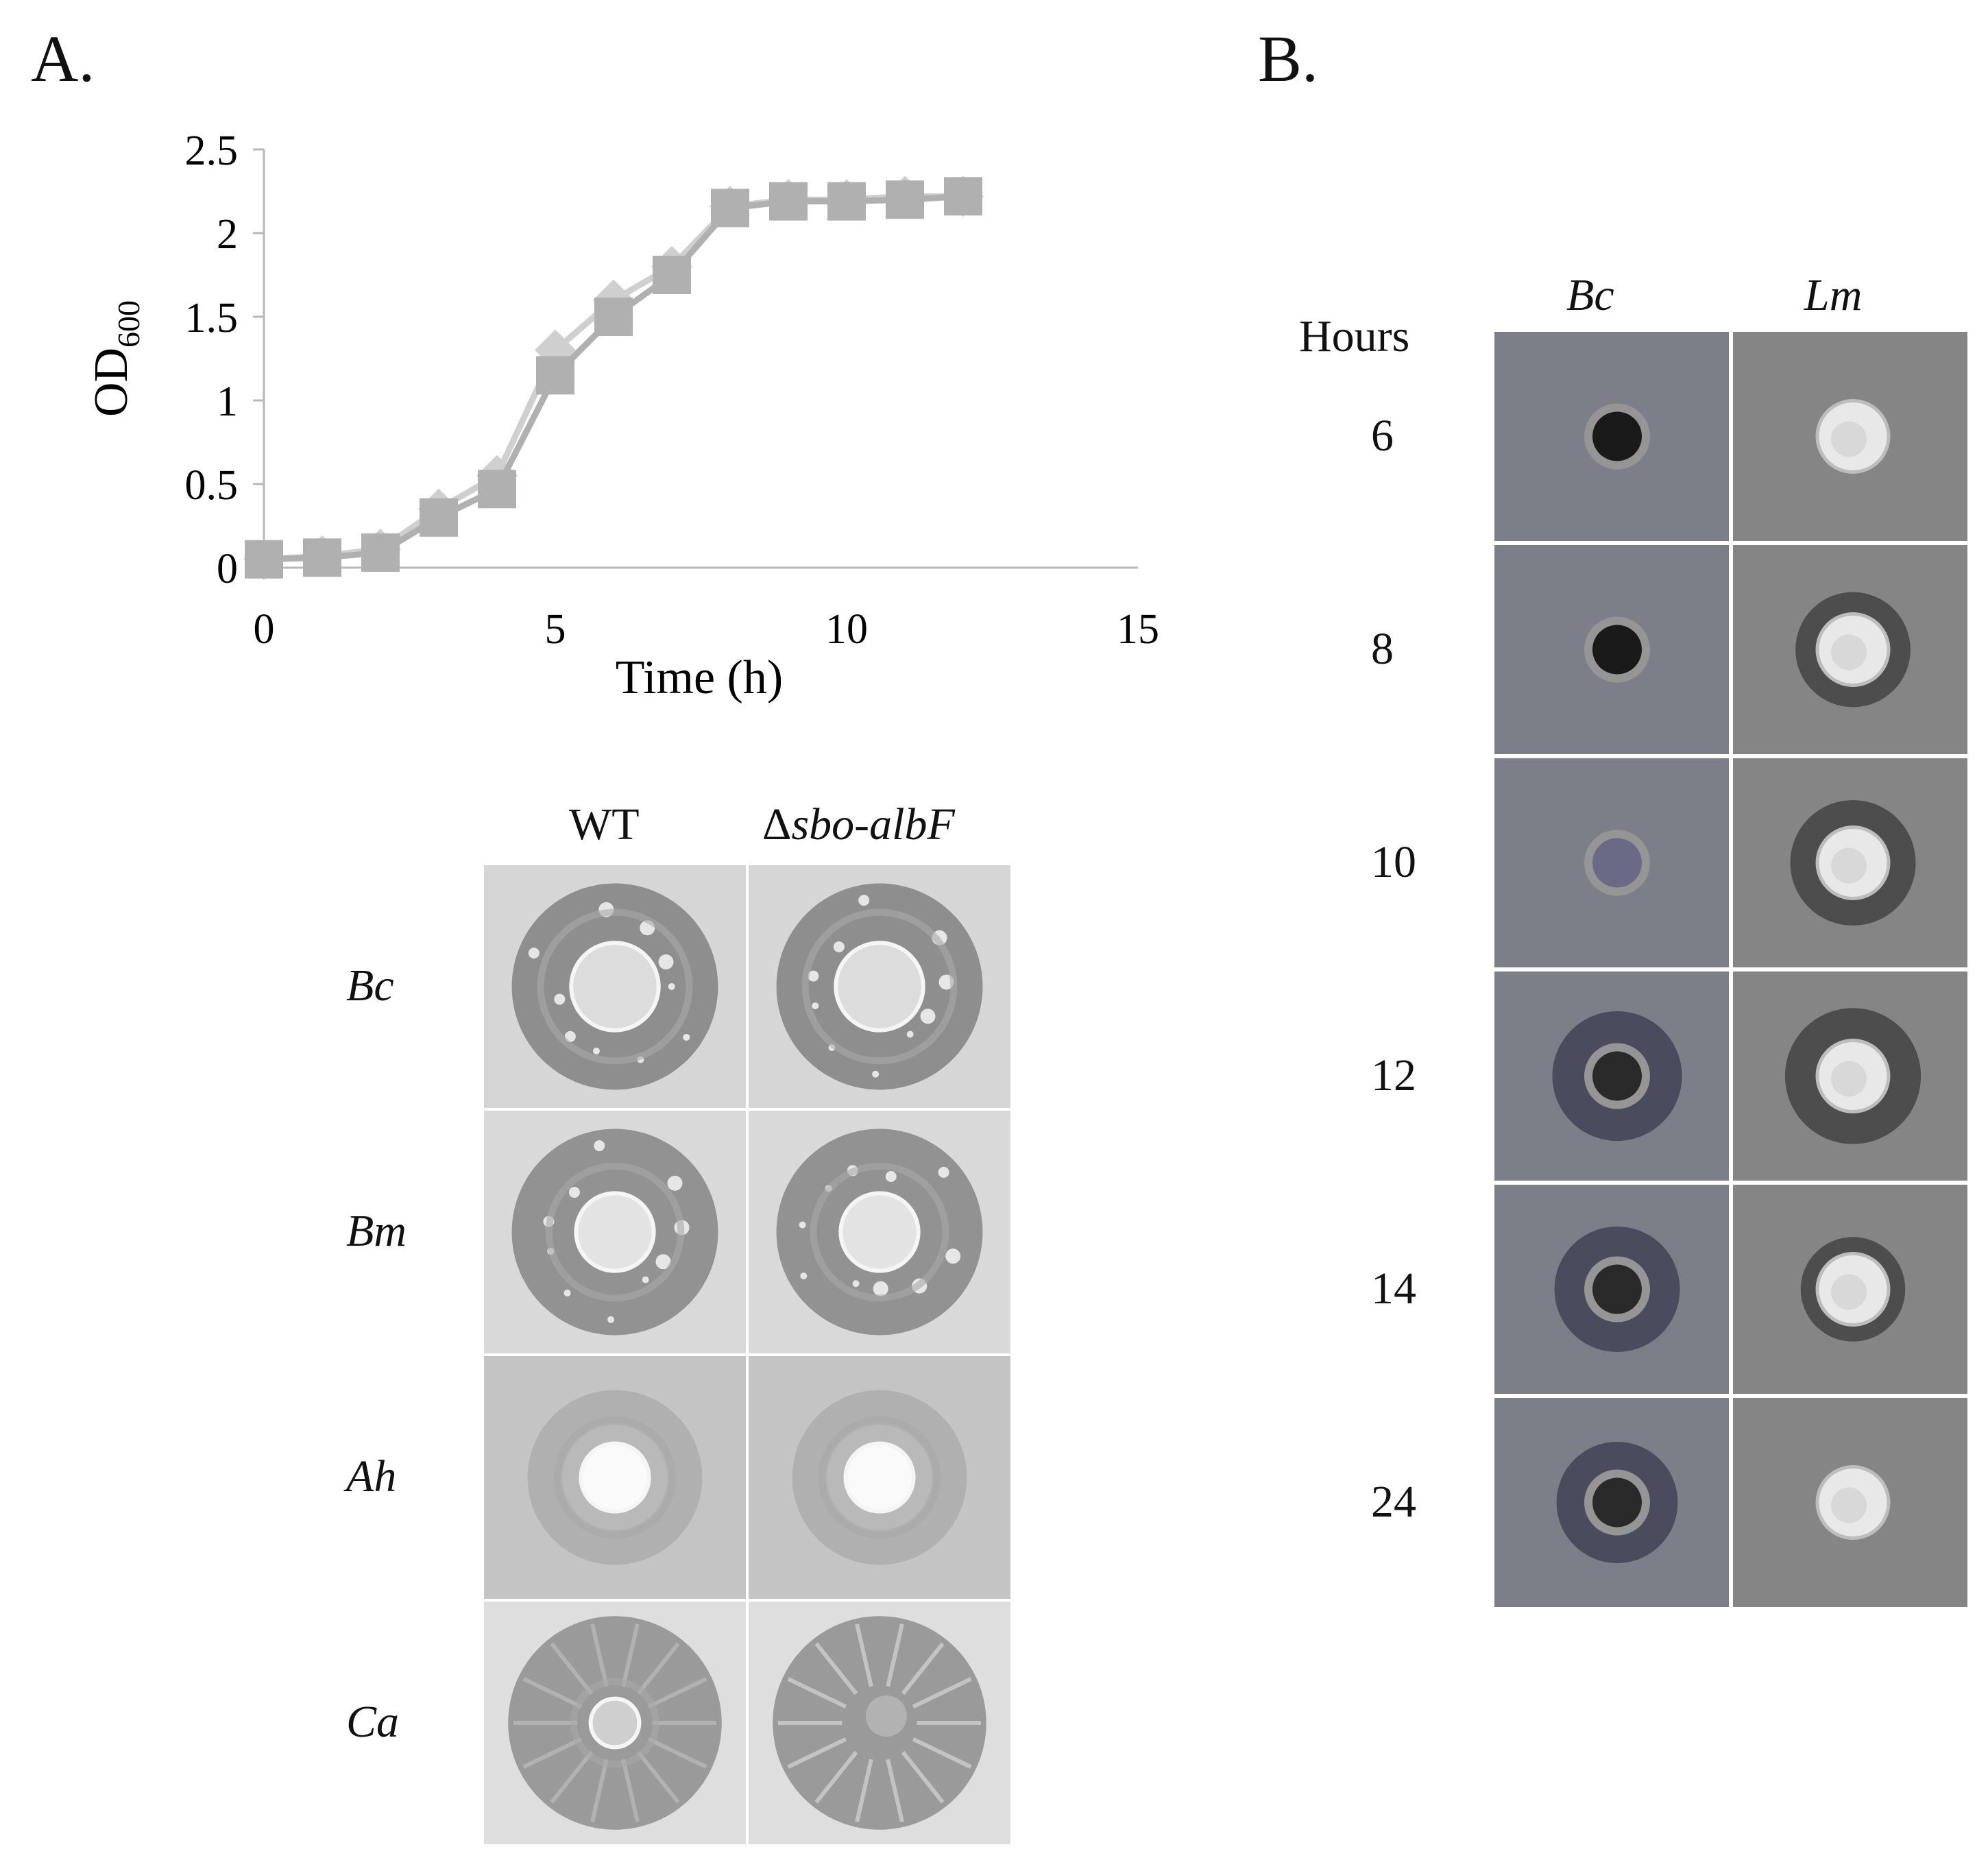 The image size is (1988, 1871). Describe the element at coordinates (212, 318) in the screenshot. I see `y-tick-label: 1.5` at that location.